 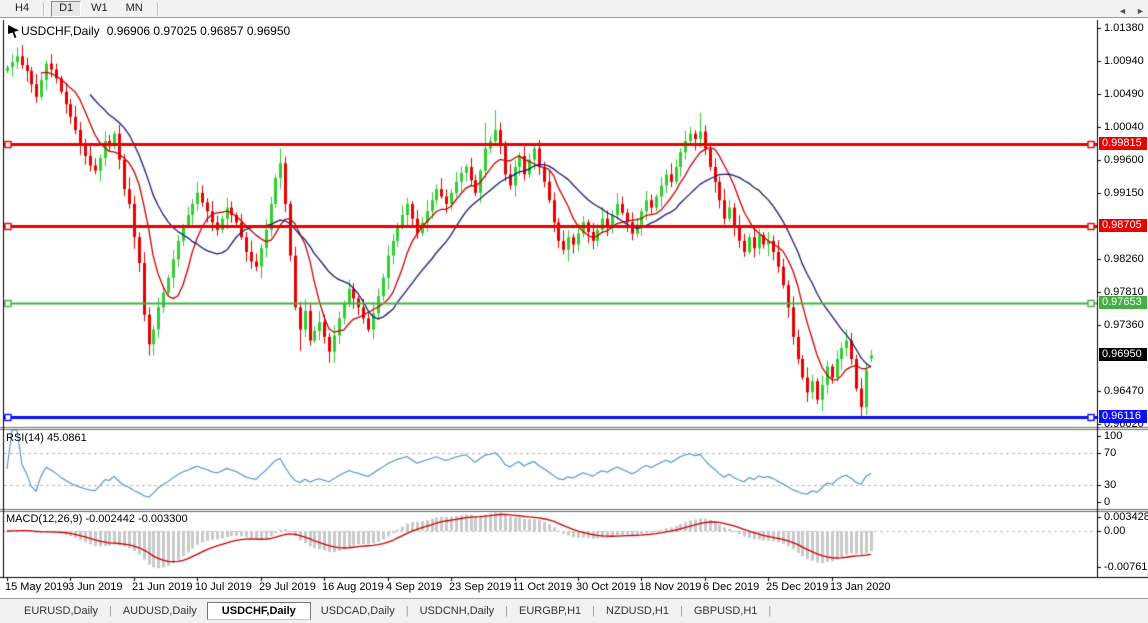 I want to click on tab-usdcnh-daily: USDCNH,Daily, so click(x=457, y=611).